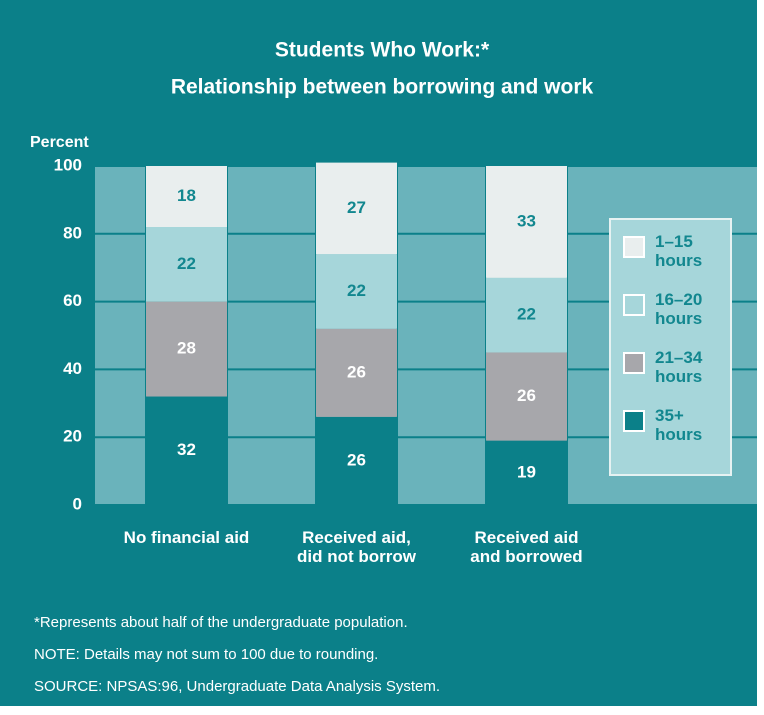  I want to click on y-tick-label: 40, so click(72, 368).